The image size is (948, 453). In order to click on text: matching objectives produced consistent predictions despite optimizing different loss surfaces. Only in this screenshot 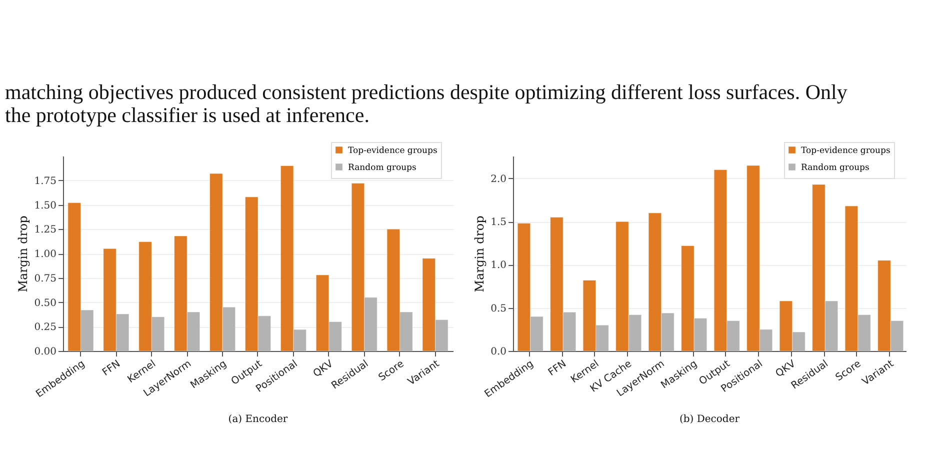, I will do `click(426, 92)`.